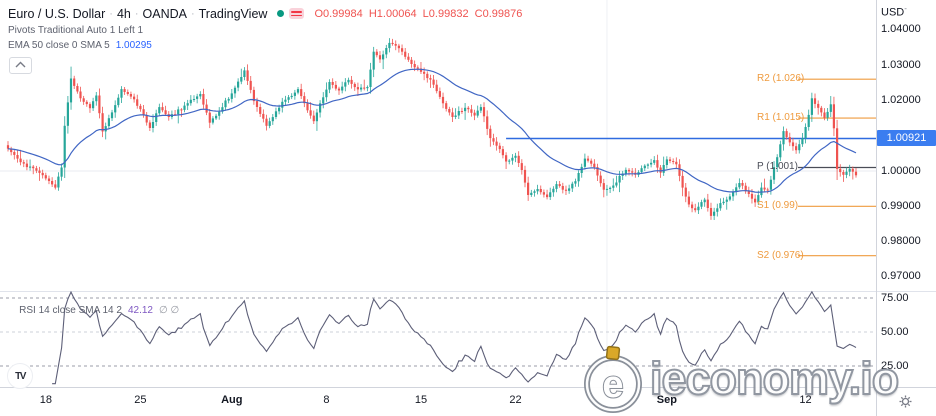 This screenshot has width=936, height=416. Describe the element at coordinates (901, 64) in the screenshot. I see `price-tick-1.03000: 1.03000` at that location.